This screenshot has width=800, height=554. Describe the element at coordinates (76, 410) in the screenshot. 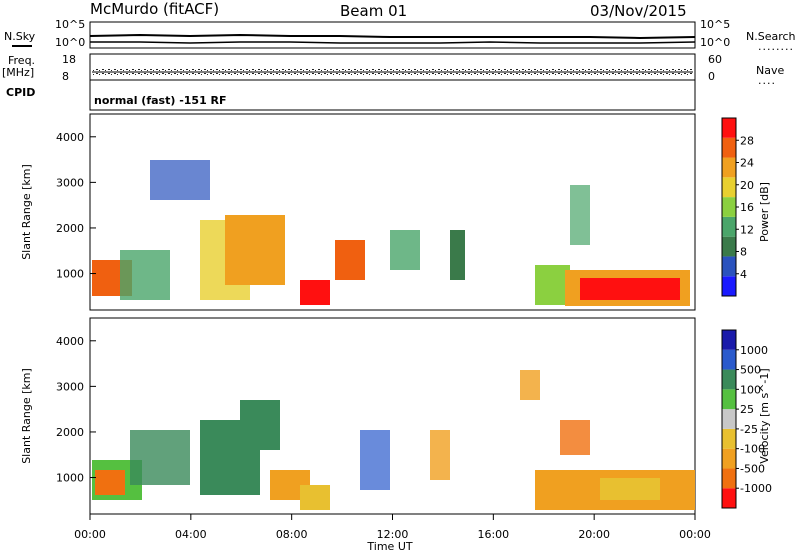

I see `velocity-yticks: 1000 2000 3000 4000` at that location.